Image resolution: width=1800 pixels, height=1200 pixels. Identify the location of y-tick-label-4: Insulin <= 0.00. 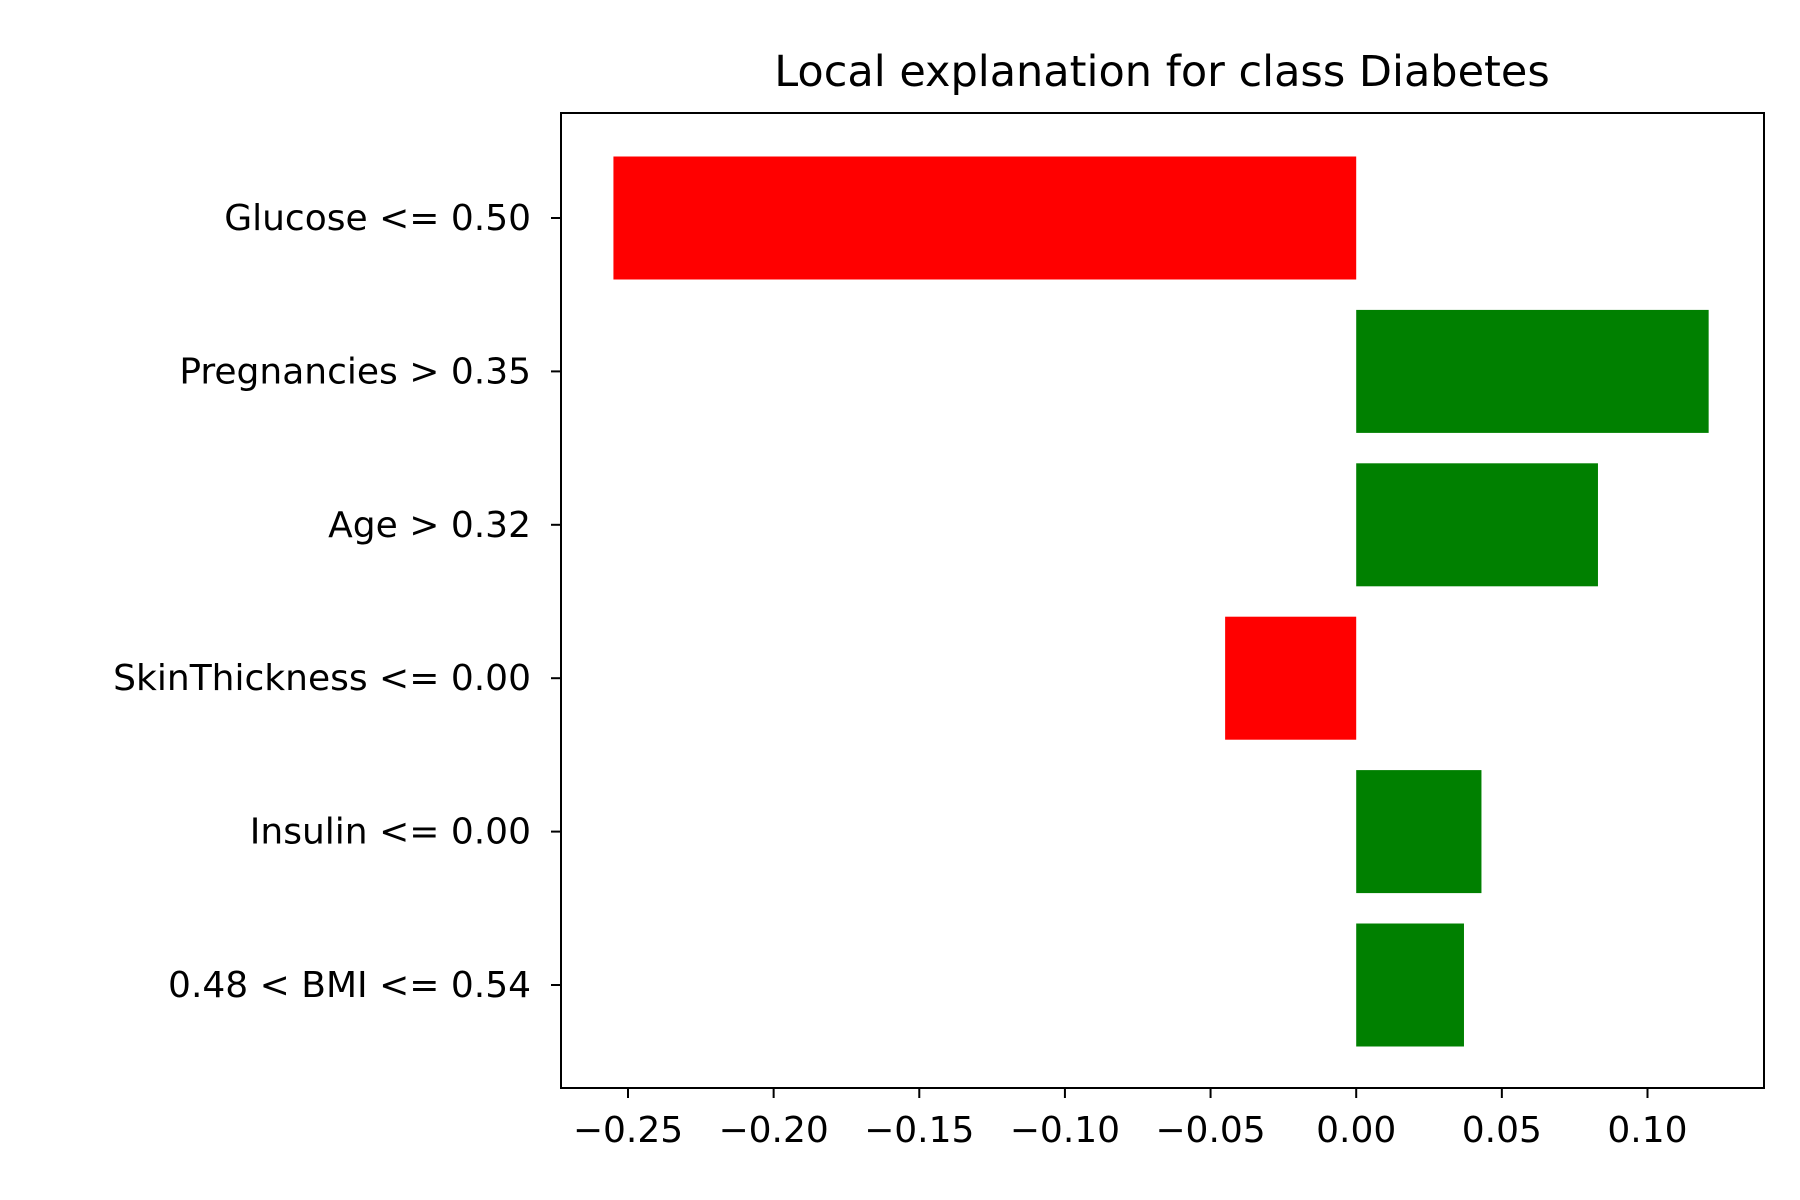
(390, 832).